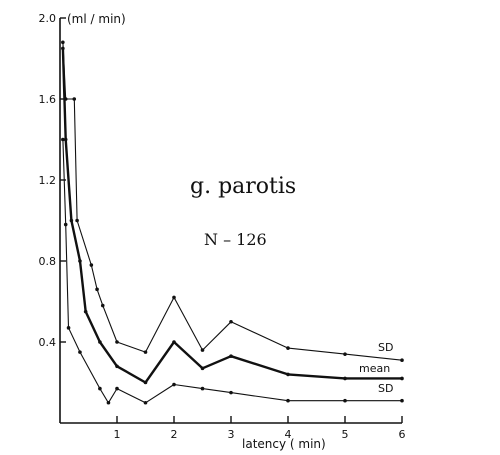 The width and height of the screenshot is (500, 455). What do you see at coordinates (284, 444) in the screenshot?
I see `x-axis-title: latency ( min)` at bounding box center [284, 444].